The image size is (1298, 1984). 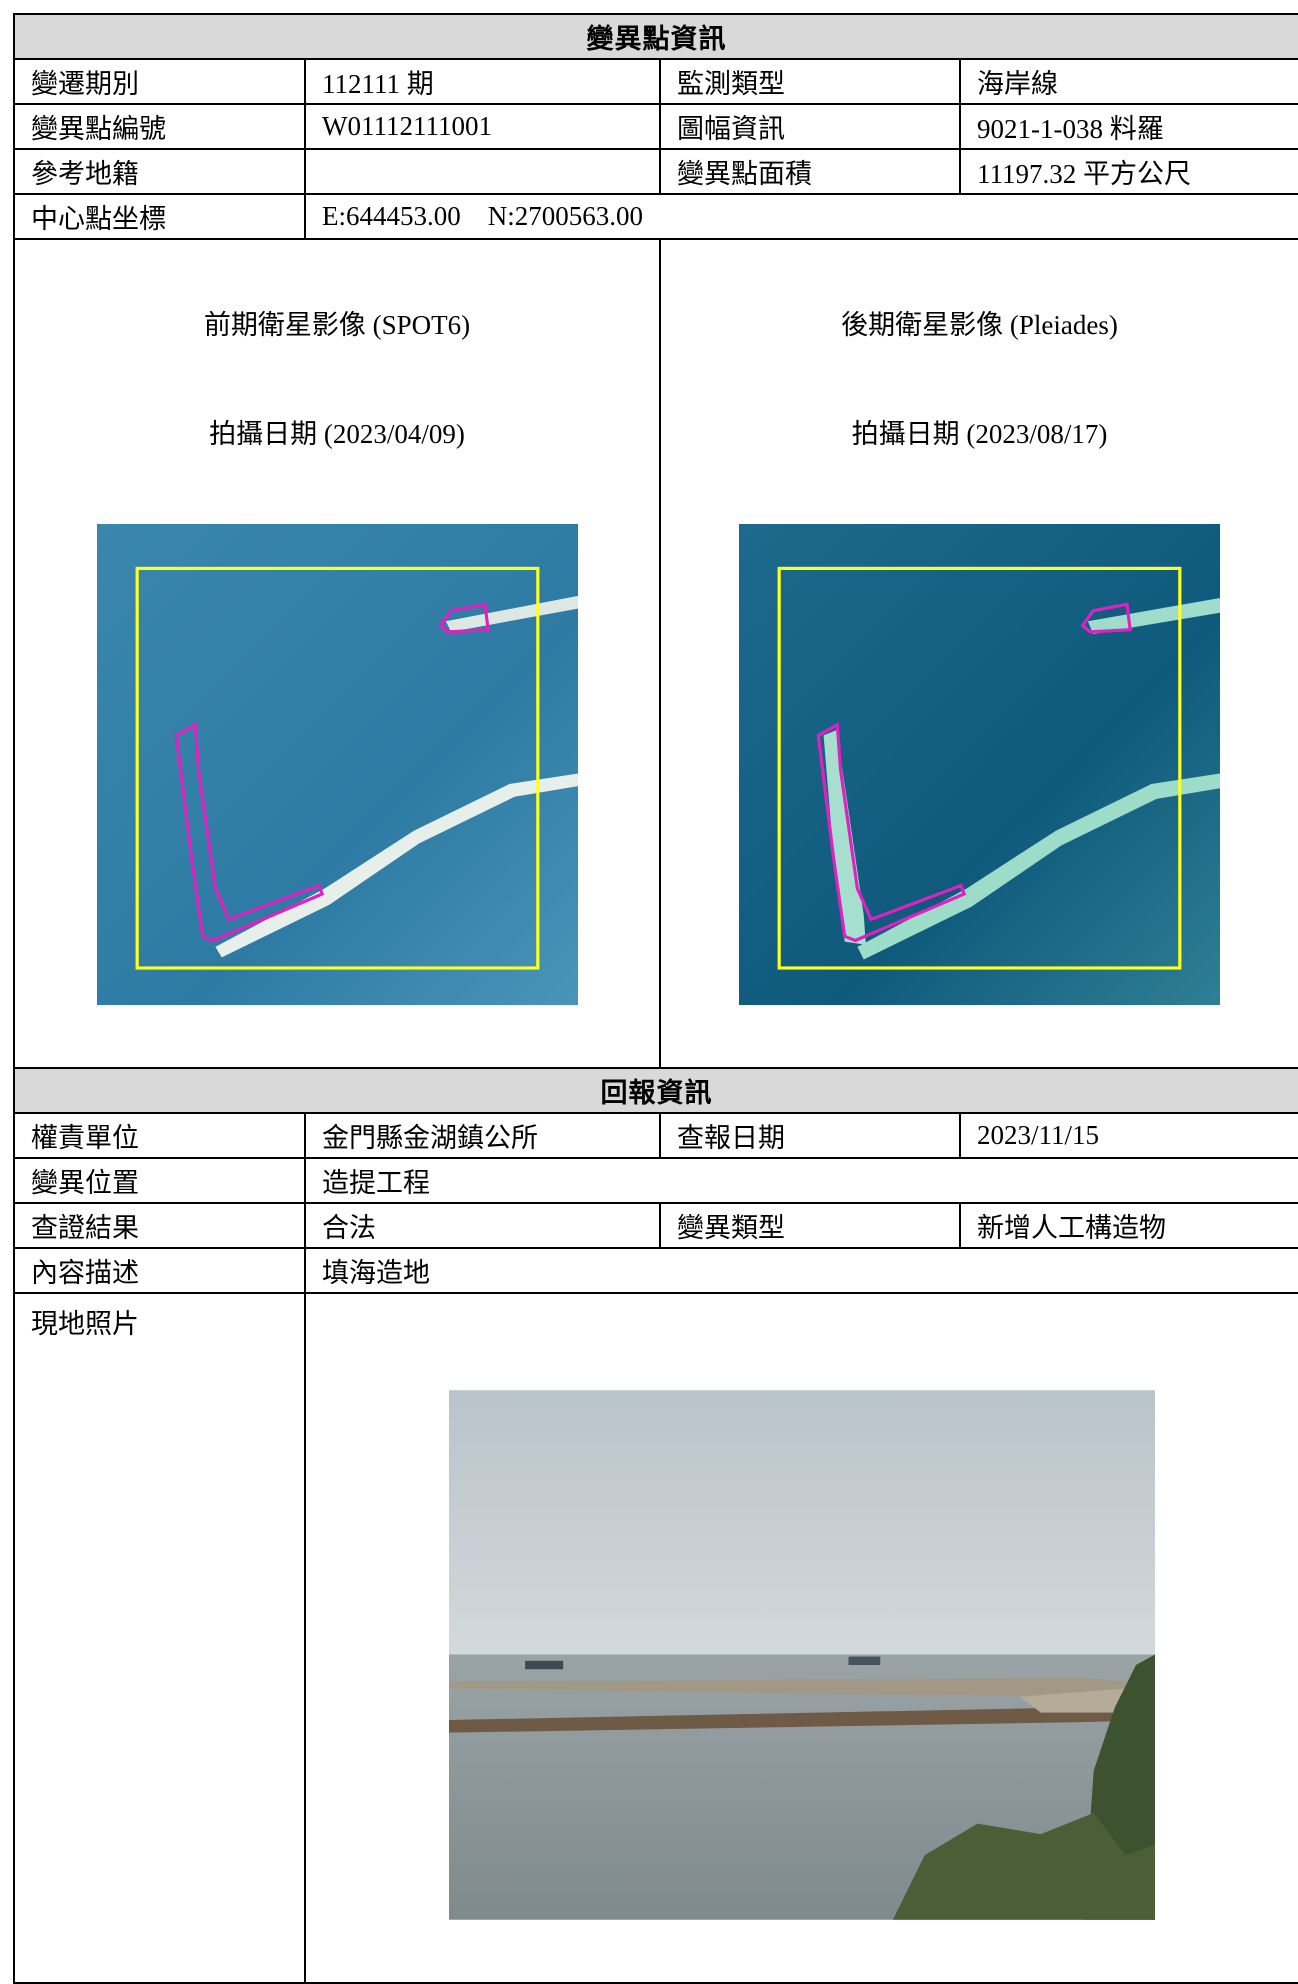 I want to click on field-label: 內容描述, so click(x=159, y=1270).